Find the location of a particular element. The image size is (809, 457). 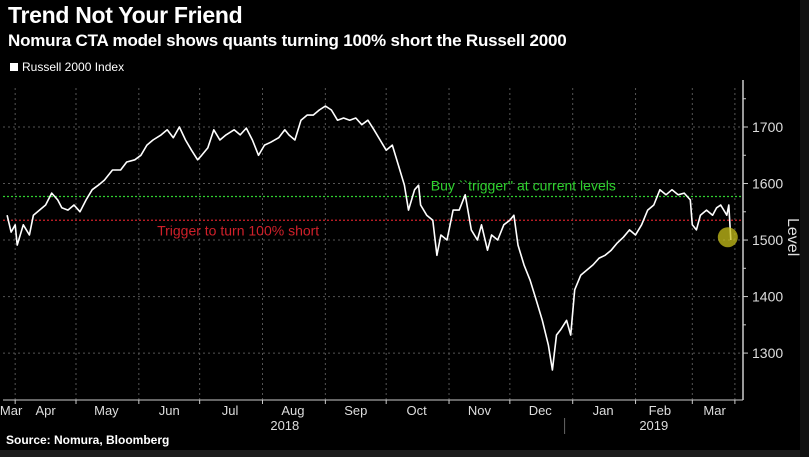

annotation-label: Trigger to turn 100% short is located at coordinates (238, 230).